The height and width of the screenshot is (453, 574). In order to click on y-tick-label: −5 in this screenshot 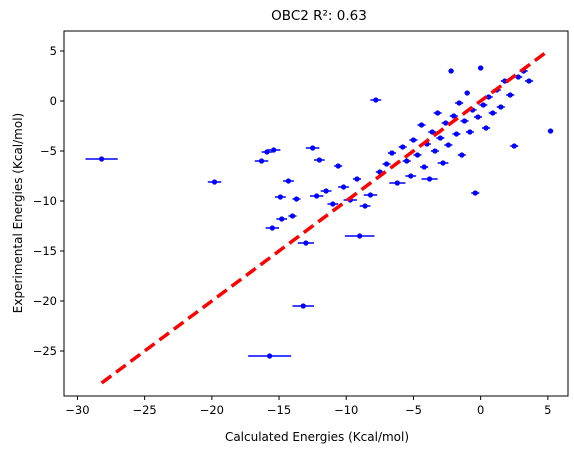, I will do `click(48, 151)`.